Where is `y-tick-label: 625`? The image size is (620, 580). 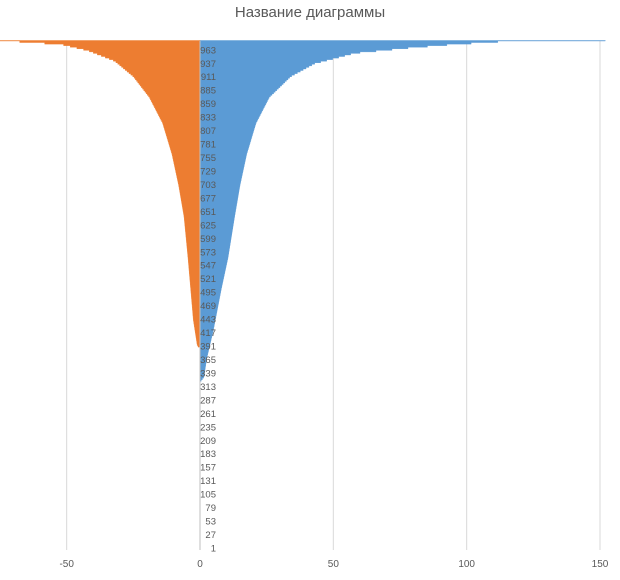
y-tick-label: 625 is located at coordinates (208, 225).